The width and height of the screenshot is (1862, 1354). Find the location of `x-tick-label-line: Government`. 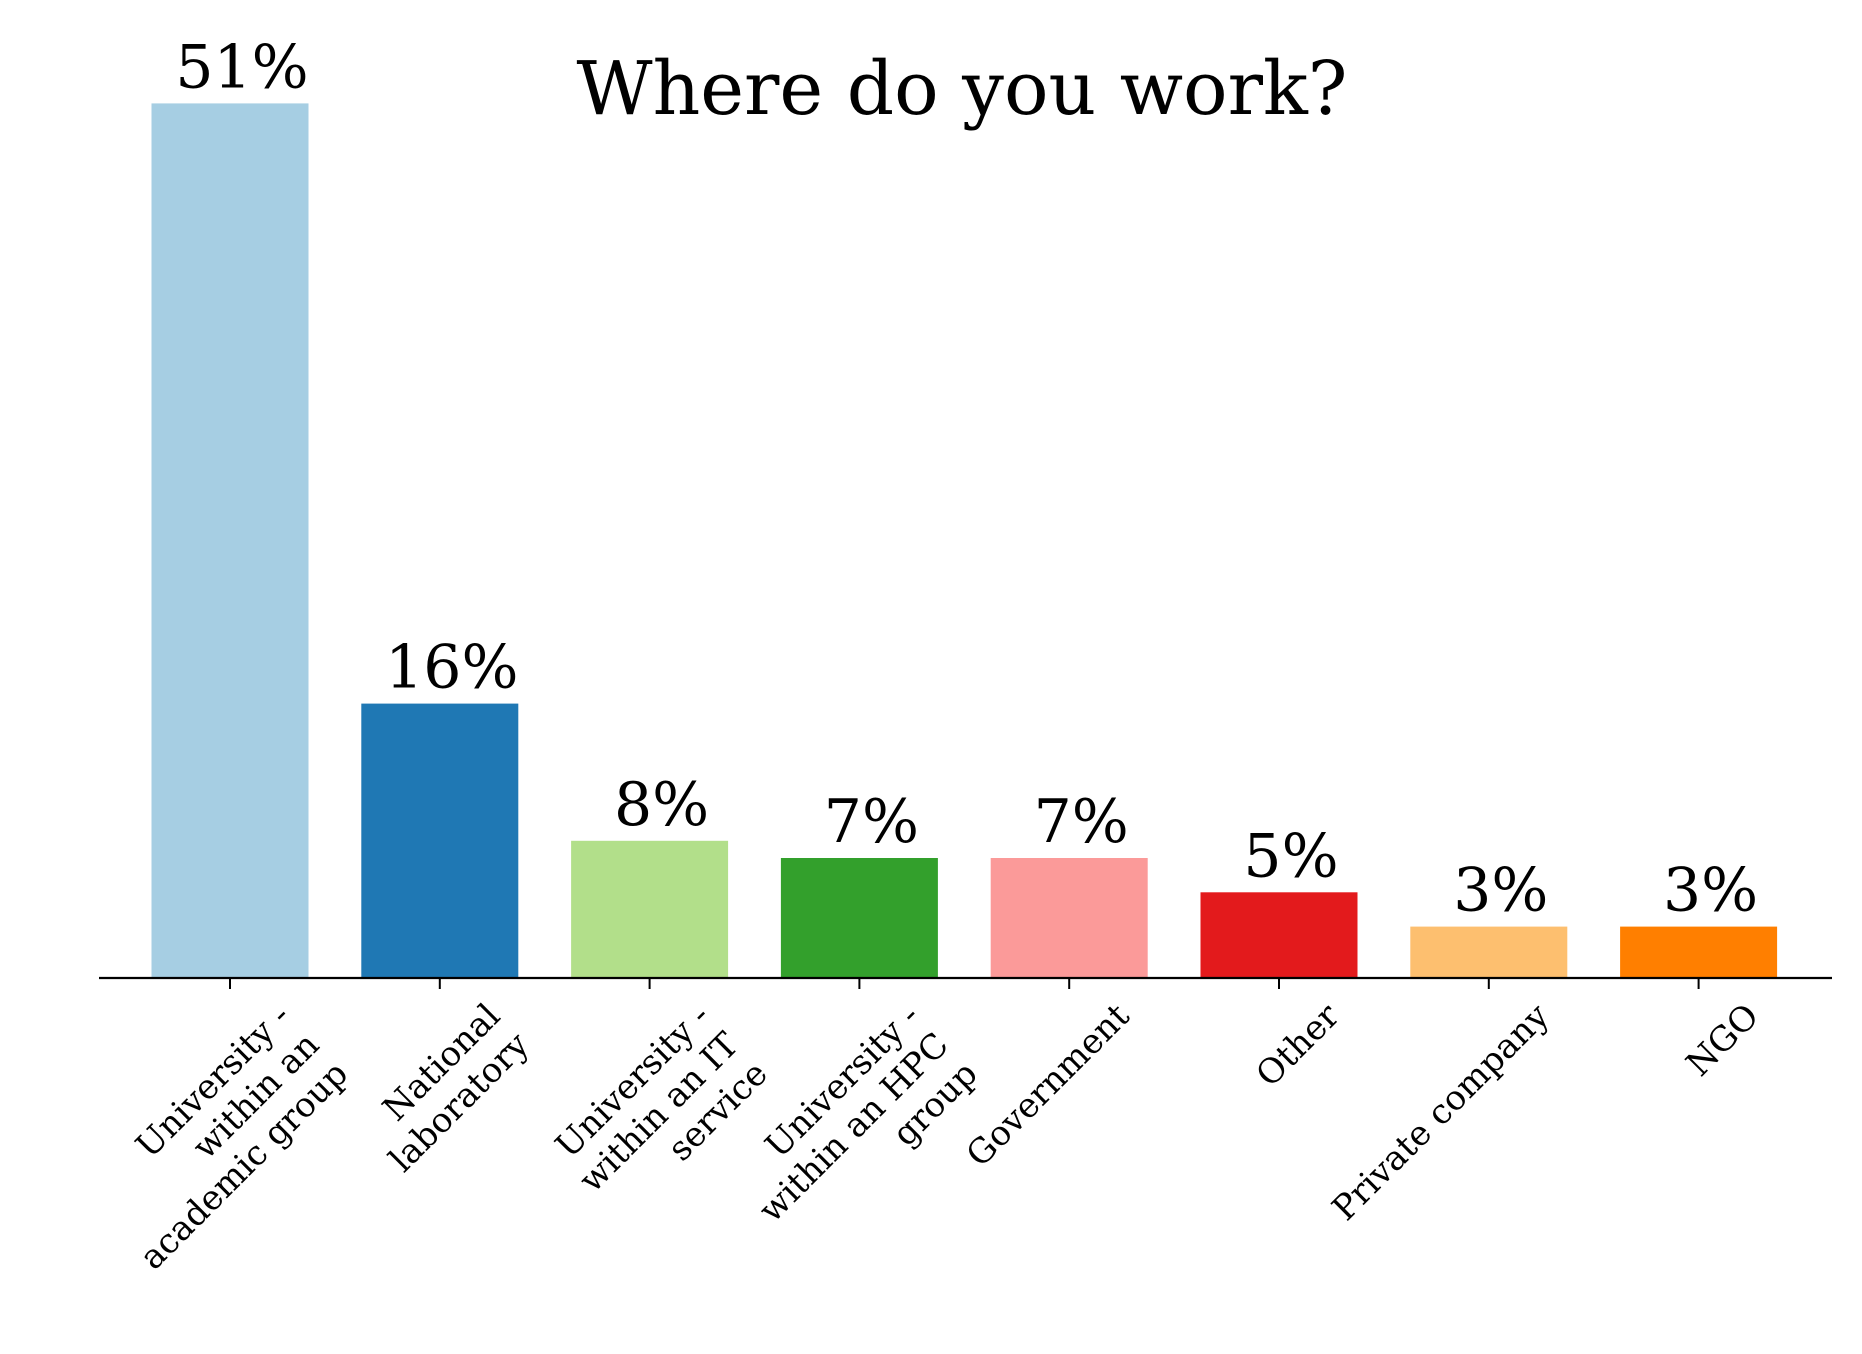

x-tick-label-line: Government is located at coordinates (1048, 1085).